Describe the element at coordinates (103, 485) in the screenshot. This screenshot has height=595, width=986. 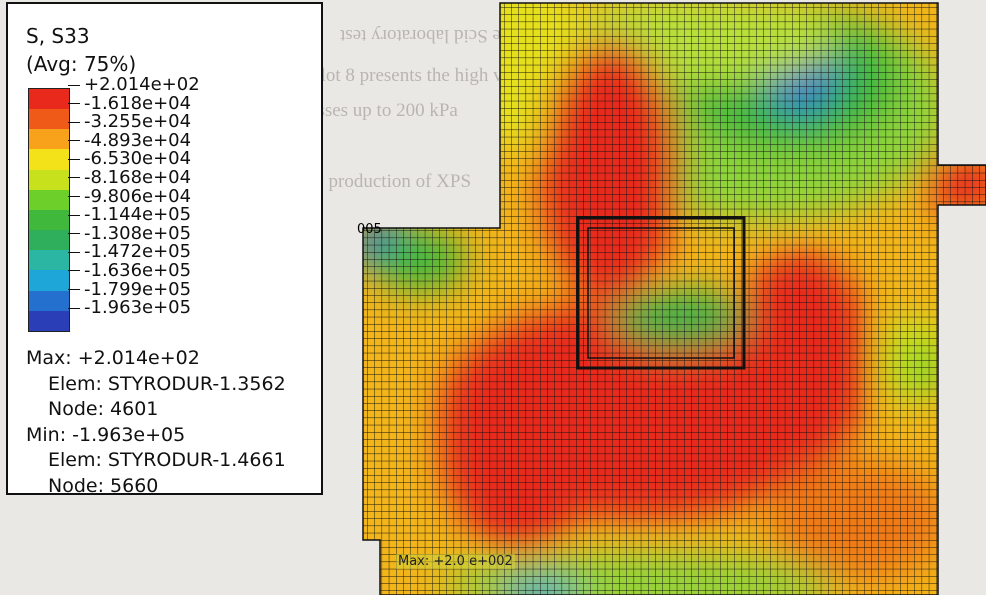
I see `min-node: Node: 5660` at that location.